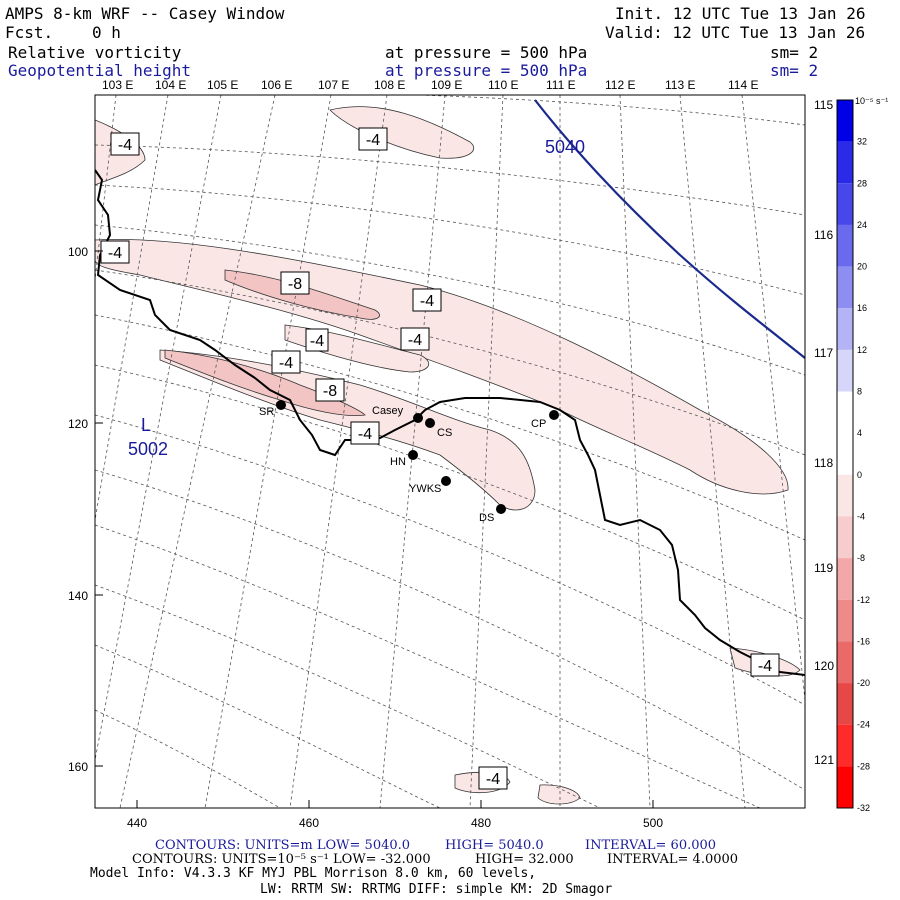 The height and width of the screenshot is (900, 900). What do you see at coordinates (425, 489) in the screenshot?
I see `station-label: YWKS` at bounding box center [425, 489].